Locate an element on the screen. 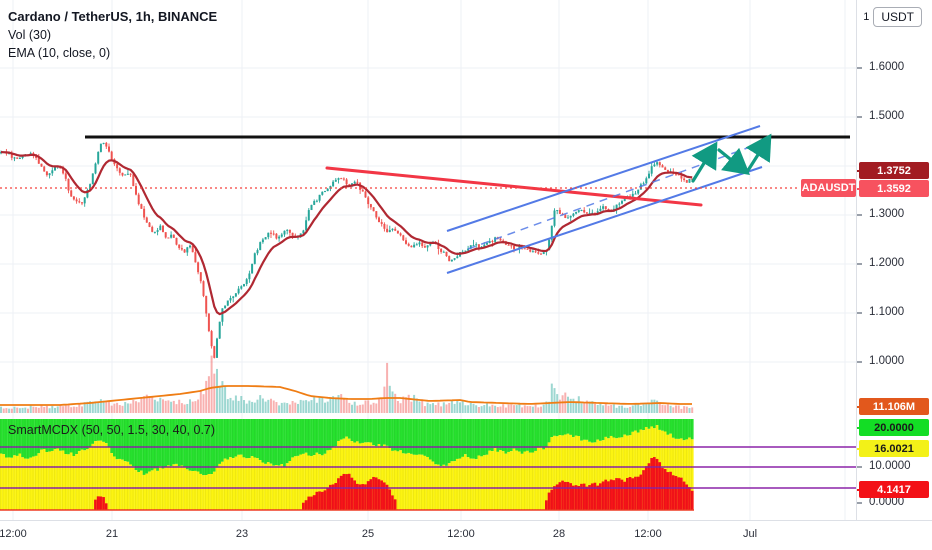  price-axis-label: 1.6000 is located at coordinates (887, 67).